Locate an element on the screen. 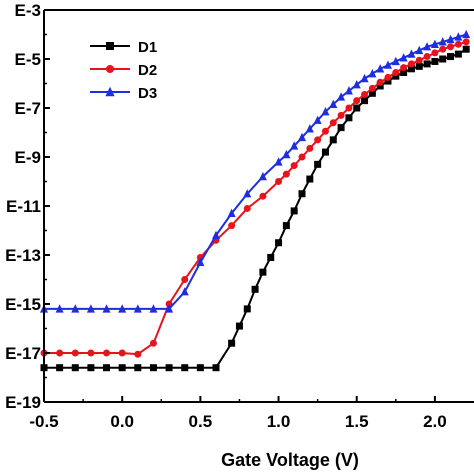 The height and width of the screenshot is (474, 474). y-tick-label: E-13 is located at coordinates (23, 255).